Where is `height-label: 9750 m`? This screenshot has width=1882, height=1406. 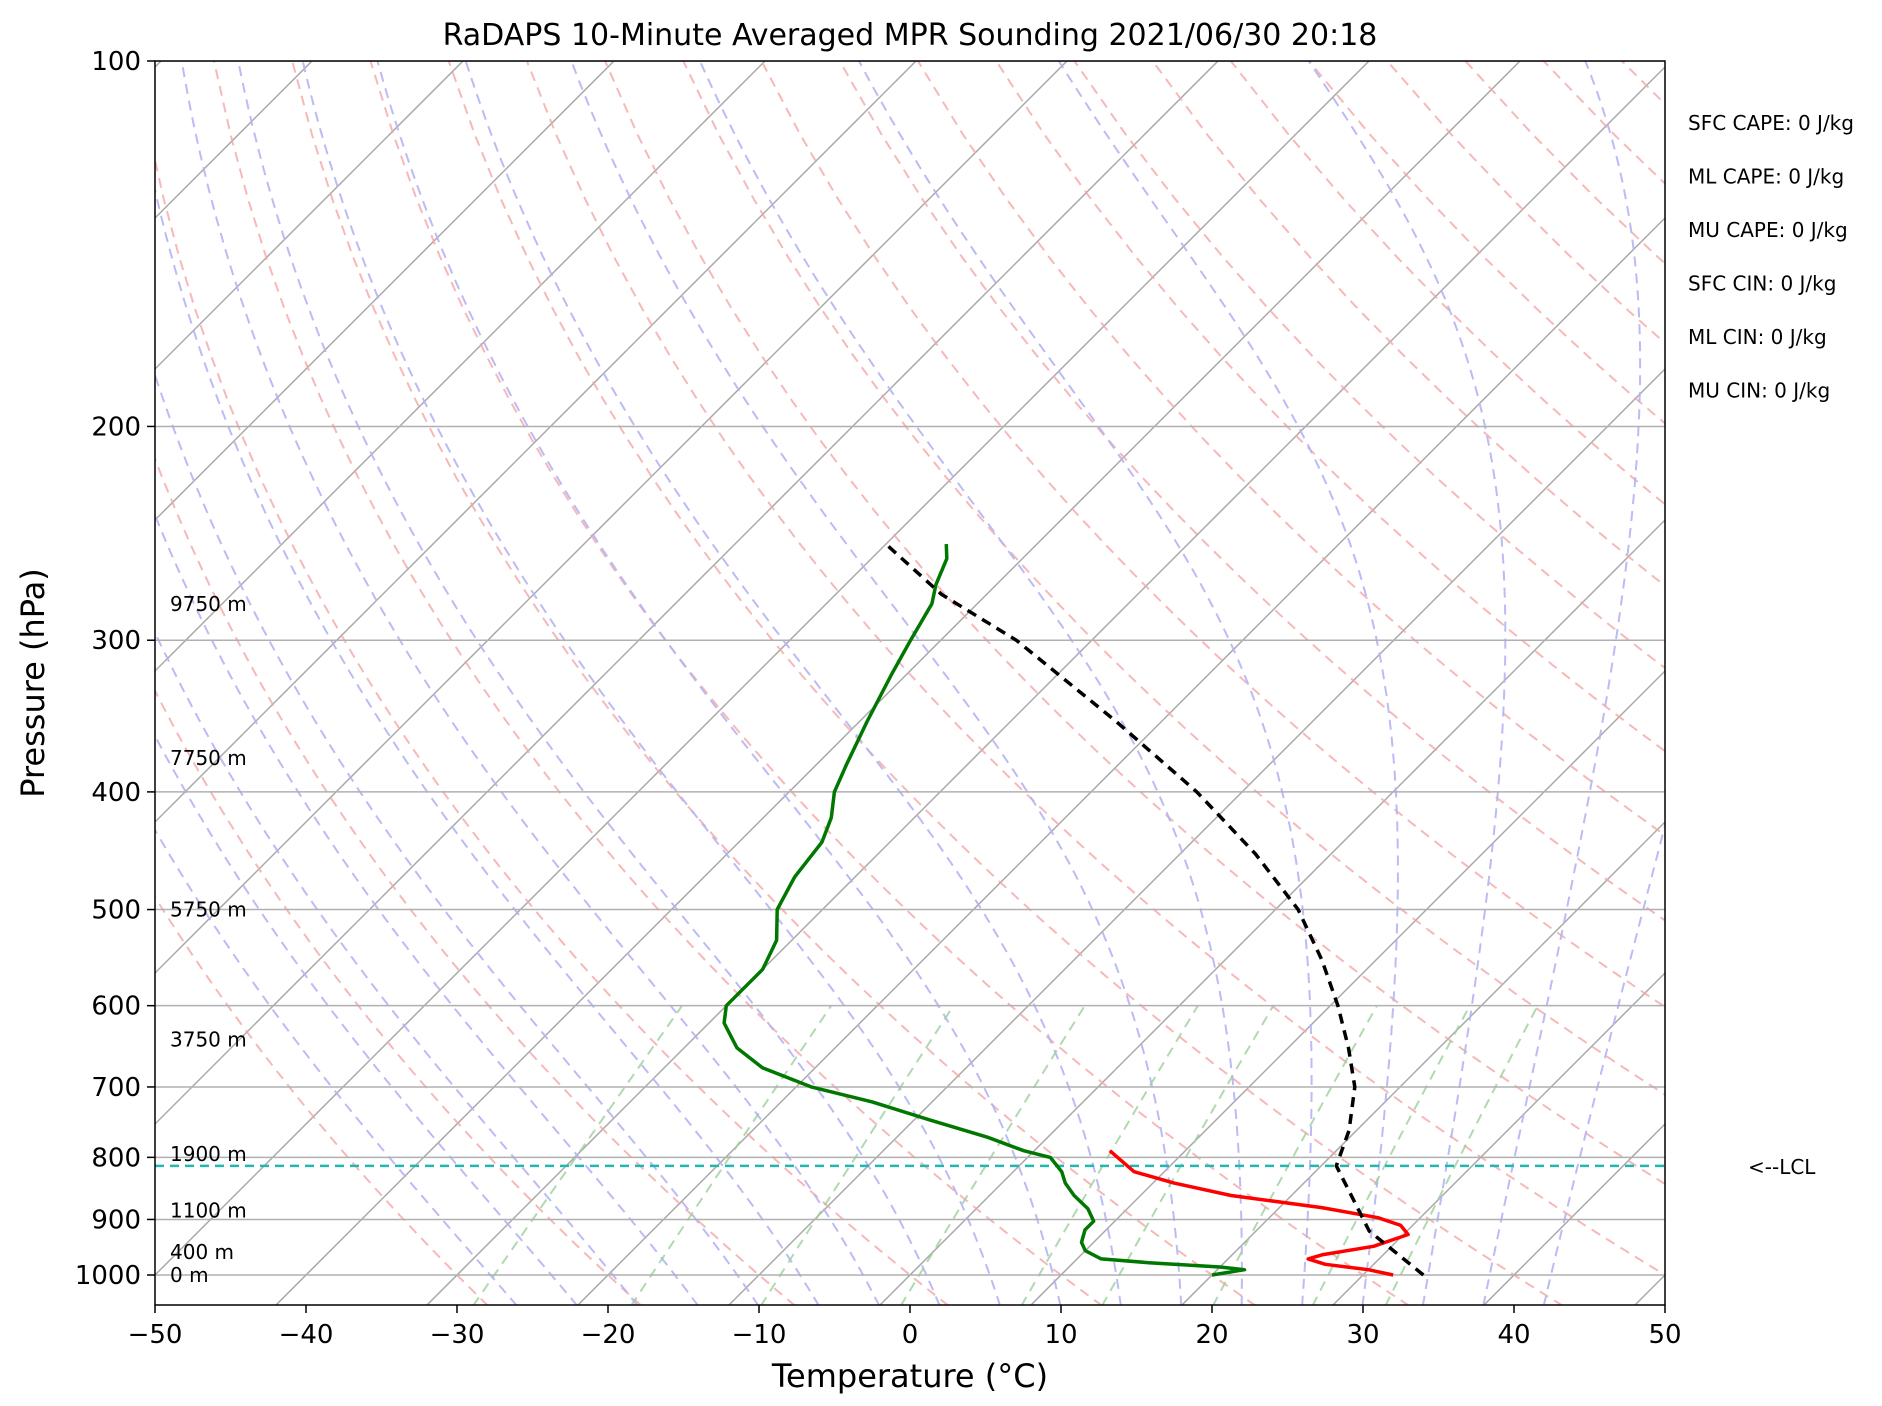
height-label: 9750 m is located at coordinates (208, 604).